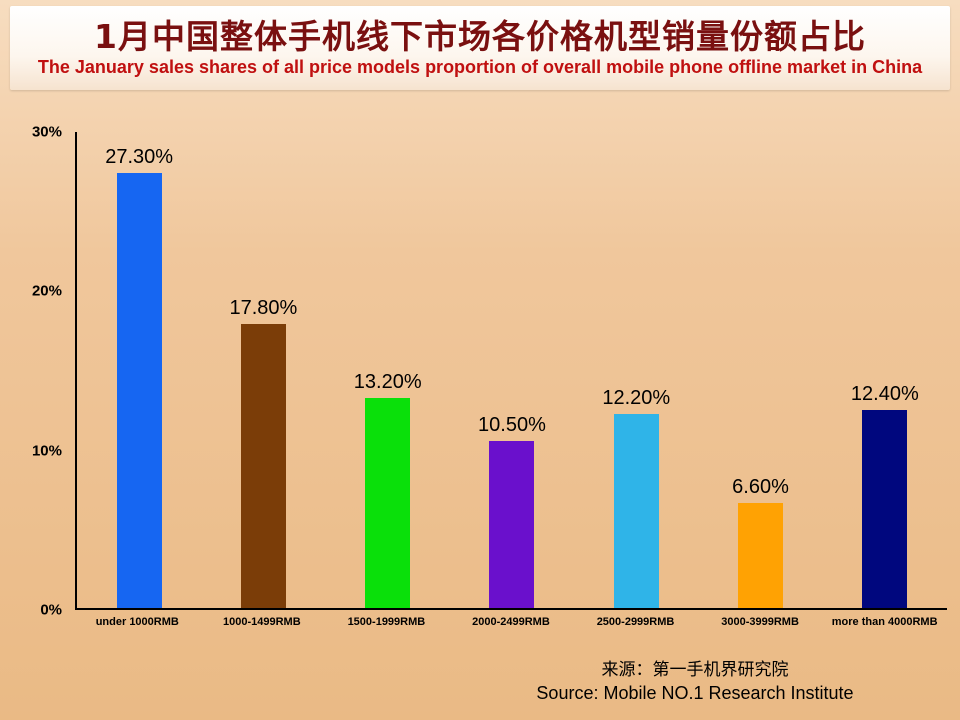 This screenshot has height=720, width=960. Describe the element at coordinates (512, 424) in the screenshot. I see `bar-value-label: 10.50%` at that location.